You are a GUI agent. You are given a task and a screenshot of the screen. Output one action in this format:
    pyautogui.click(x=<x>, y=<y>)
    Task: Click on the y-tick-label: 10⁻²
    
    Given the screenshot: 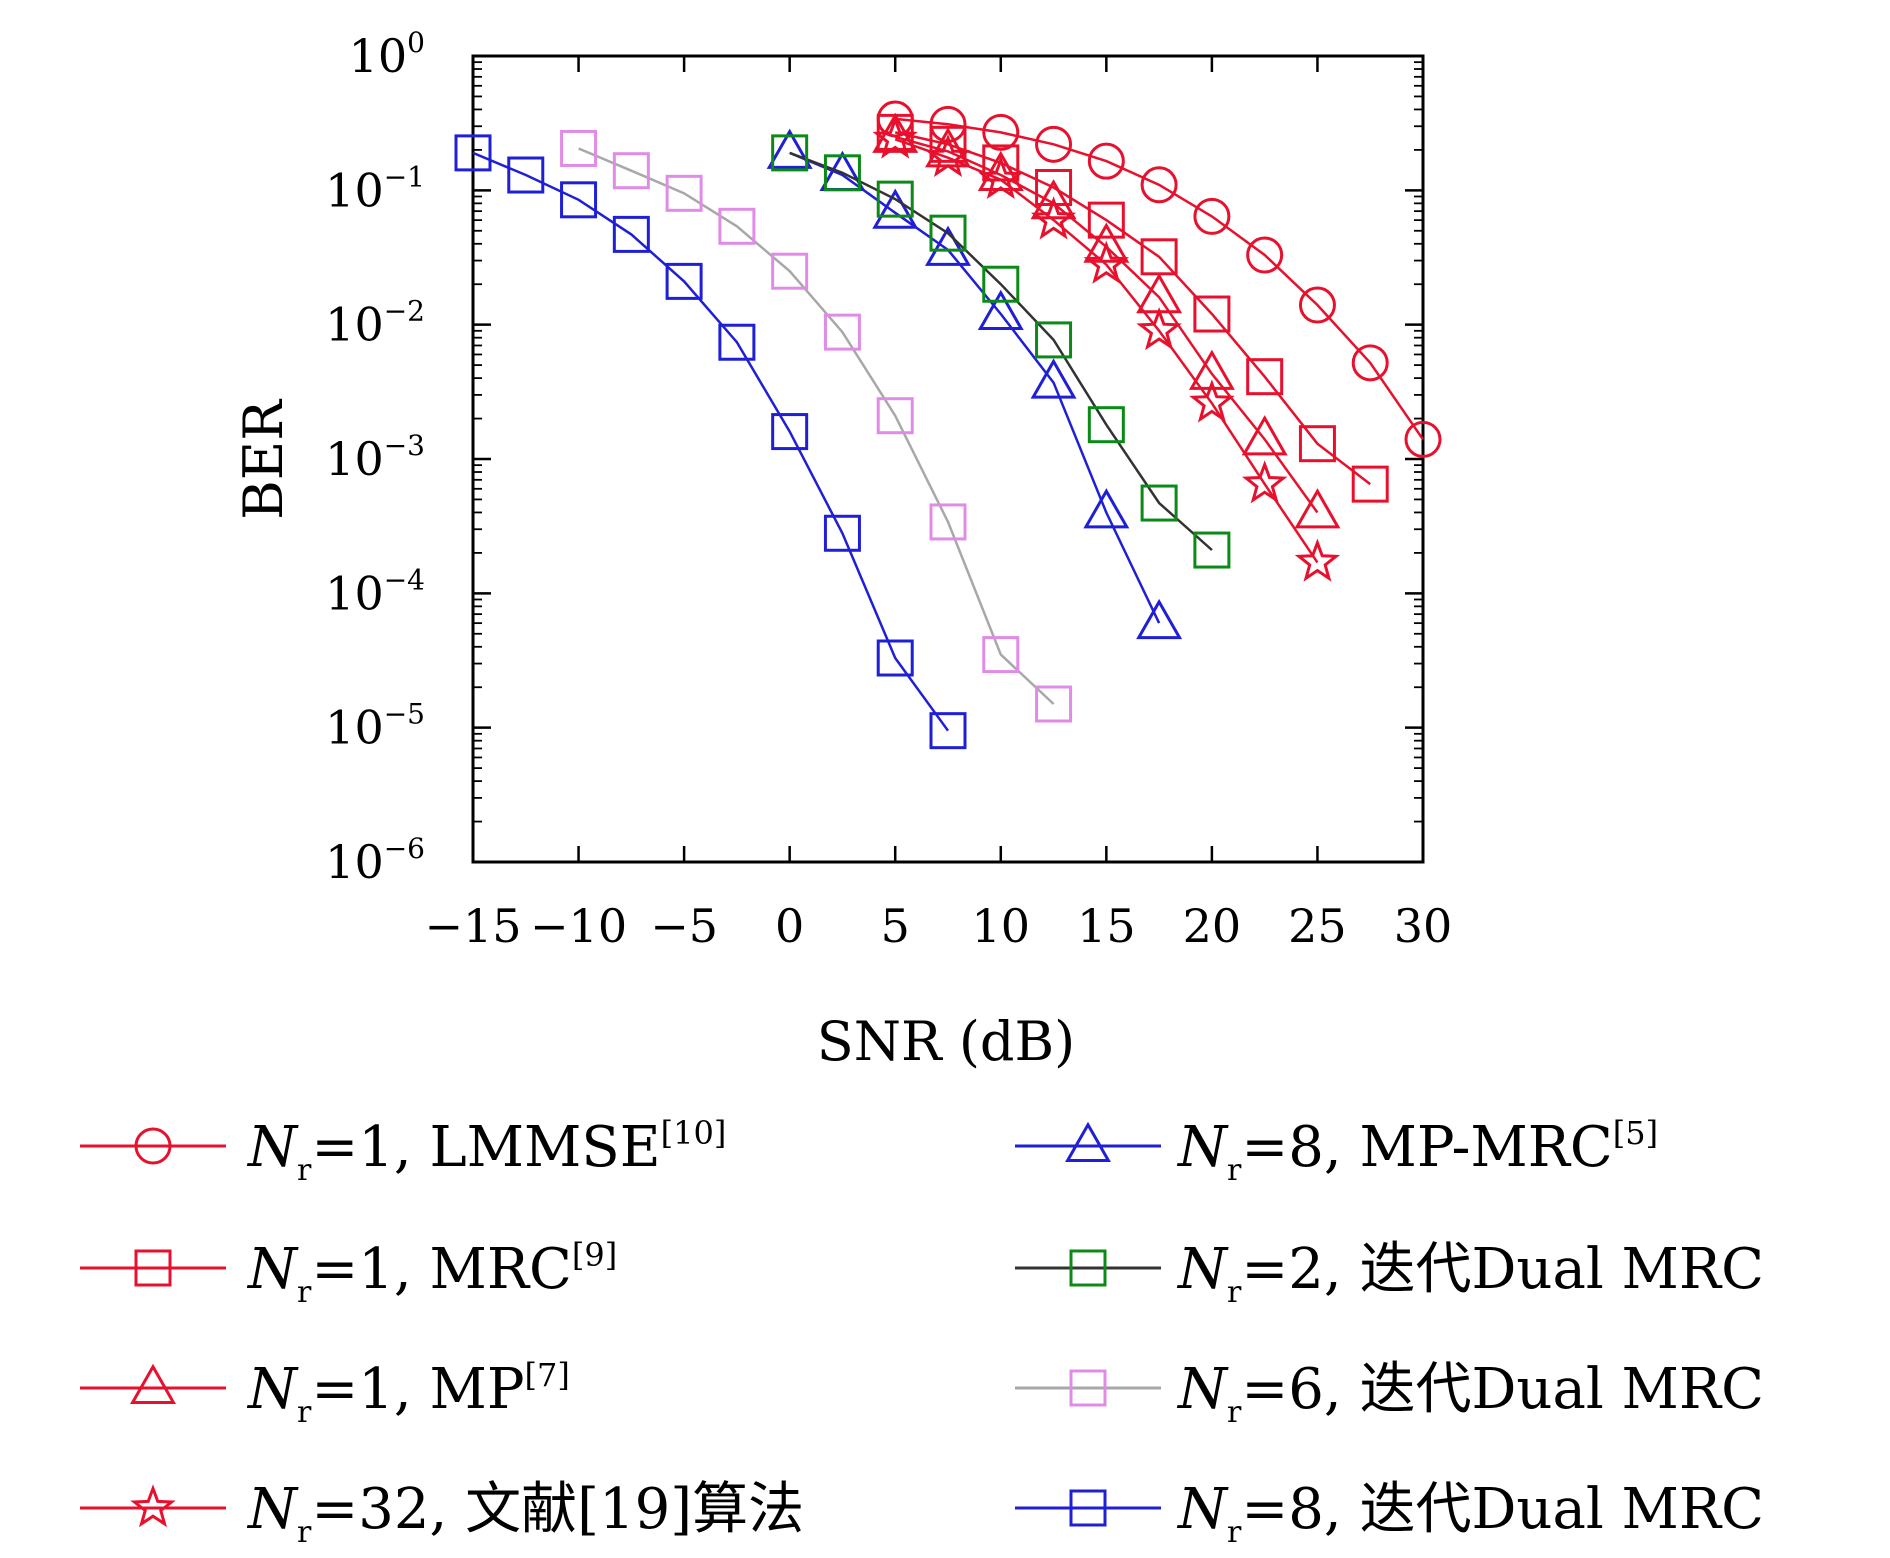 What is the action you would take?
    pyautogui.click(x=375, y=323)
    